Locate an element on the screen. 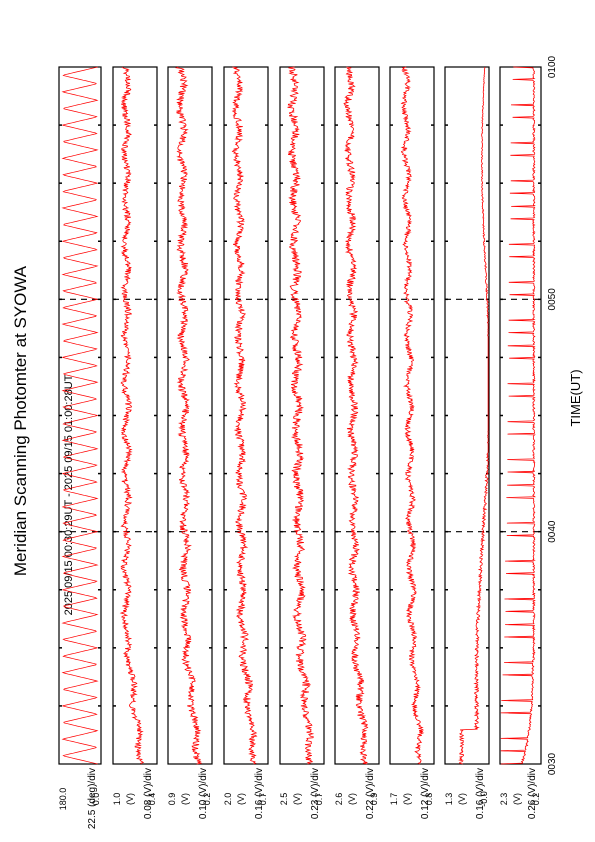 Image resolution: width=595 pixels, height=842 pixels. trace-ch6 is located at coordinates (412, 415).